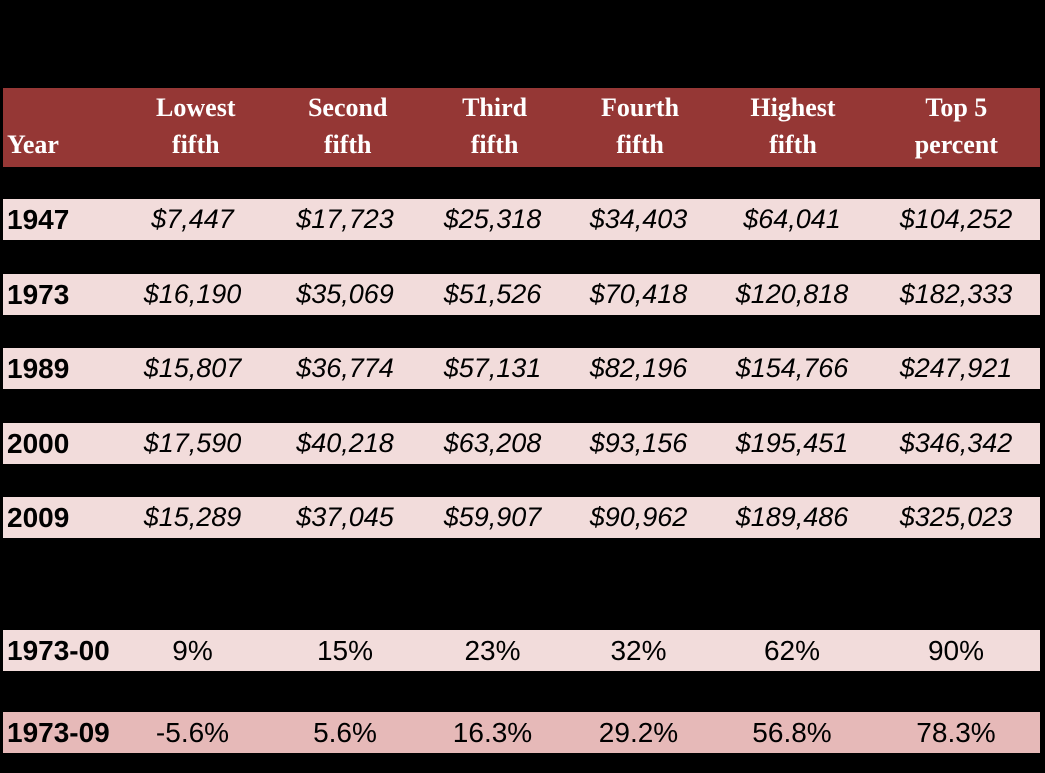 The width and height of the screenshot is (1045, 773). What do you see at coordinates (345, 294) in the screenshot?
I see `cell-second-fifth: $35,069` at bounding box center [345, 294].